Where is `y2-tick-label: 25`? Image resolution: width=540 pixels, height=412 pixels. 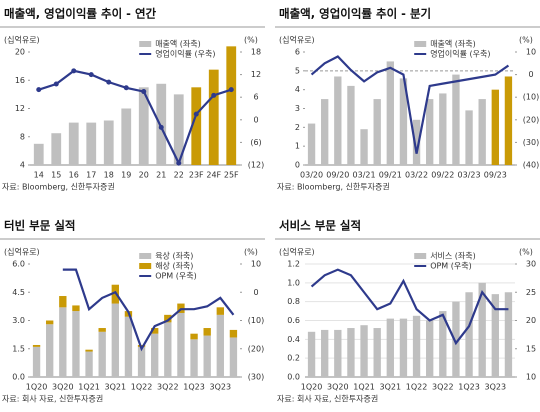 y2-tick-label: 25 is located at coordinates (531, 292).